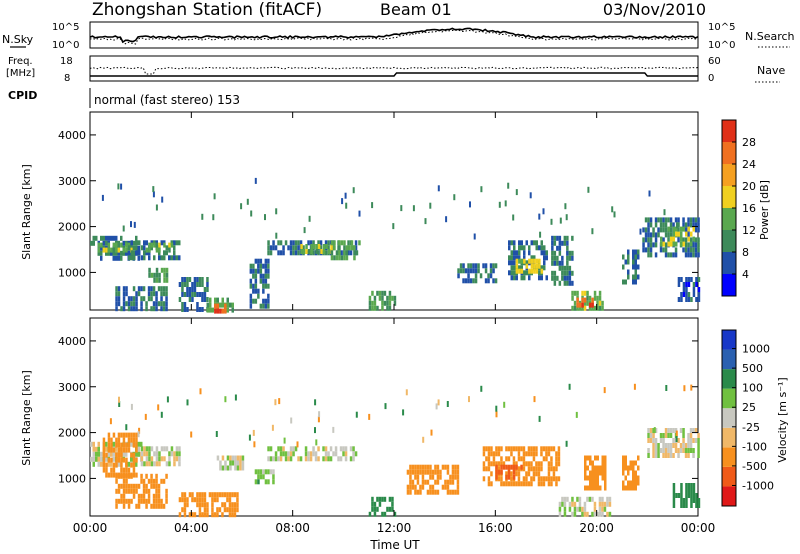 The height and width of the screenshot is (554, 800). What do you see at coordinates (729, 219) in the screenshot?
I see `colorbar-segment` at bounding box center [729, 219].